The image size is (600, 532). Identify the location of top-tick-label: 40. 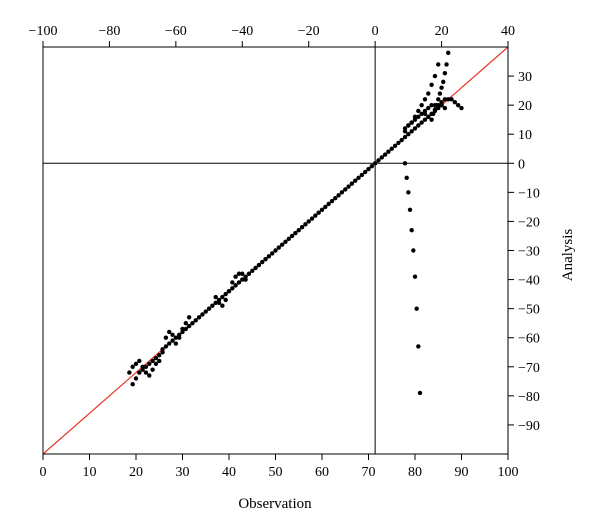
(508, 31).